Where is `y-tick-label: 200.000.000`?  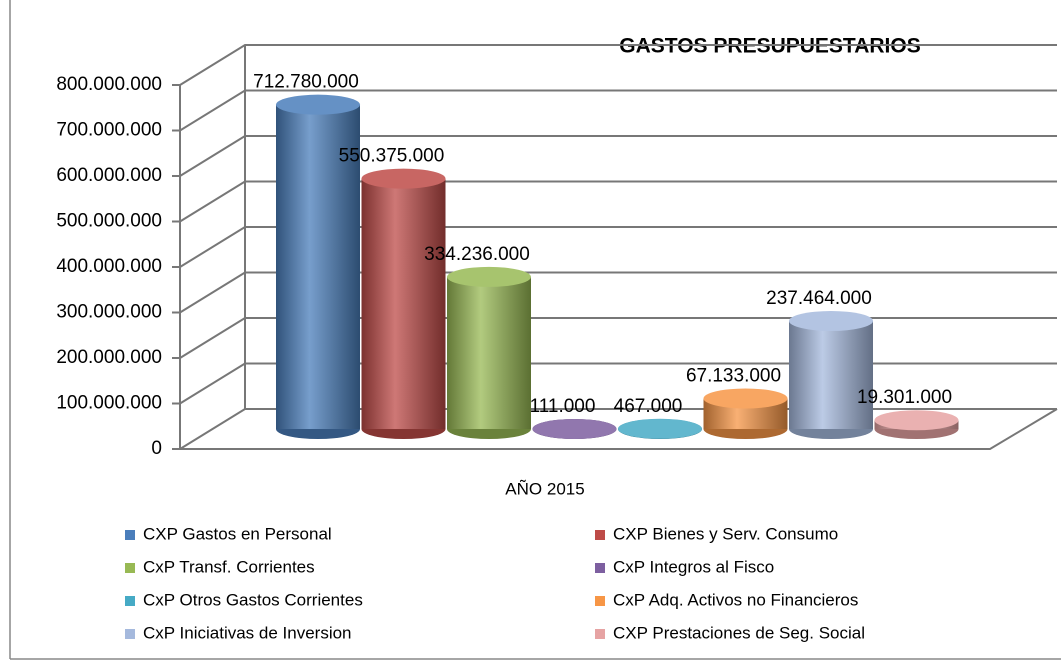
y-tick-label: 200.000.000 is located at coordinates (109, 357).